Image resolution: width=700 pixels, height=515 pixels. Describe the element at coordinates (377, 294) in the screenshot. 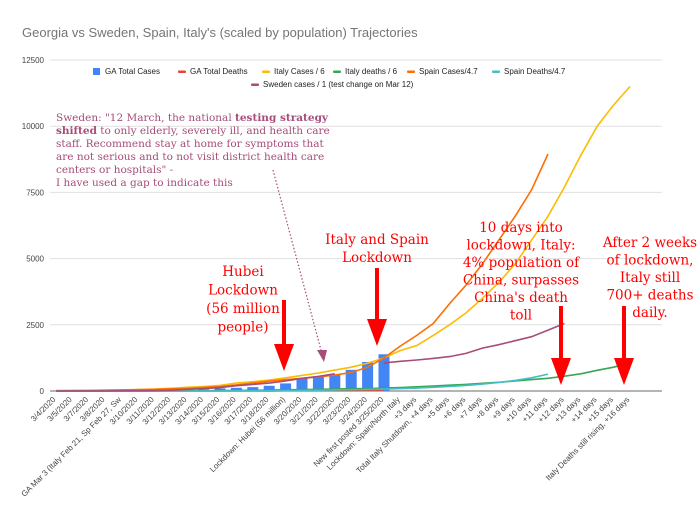

I see `italy-spain-arrow-shaft` at that location.